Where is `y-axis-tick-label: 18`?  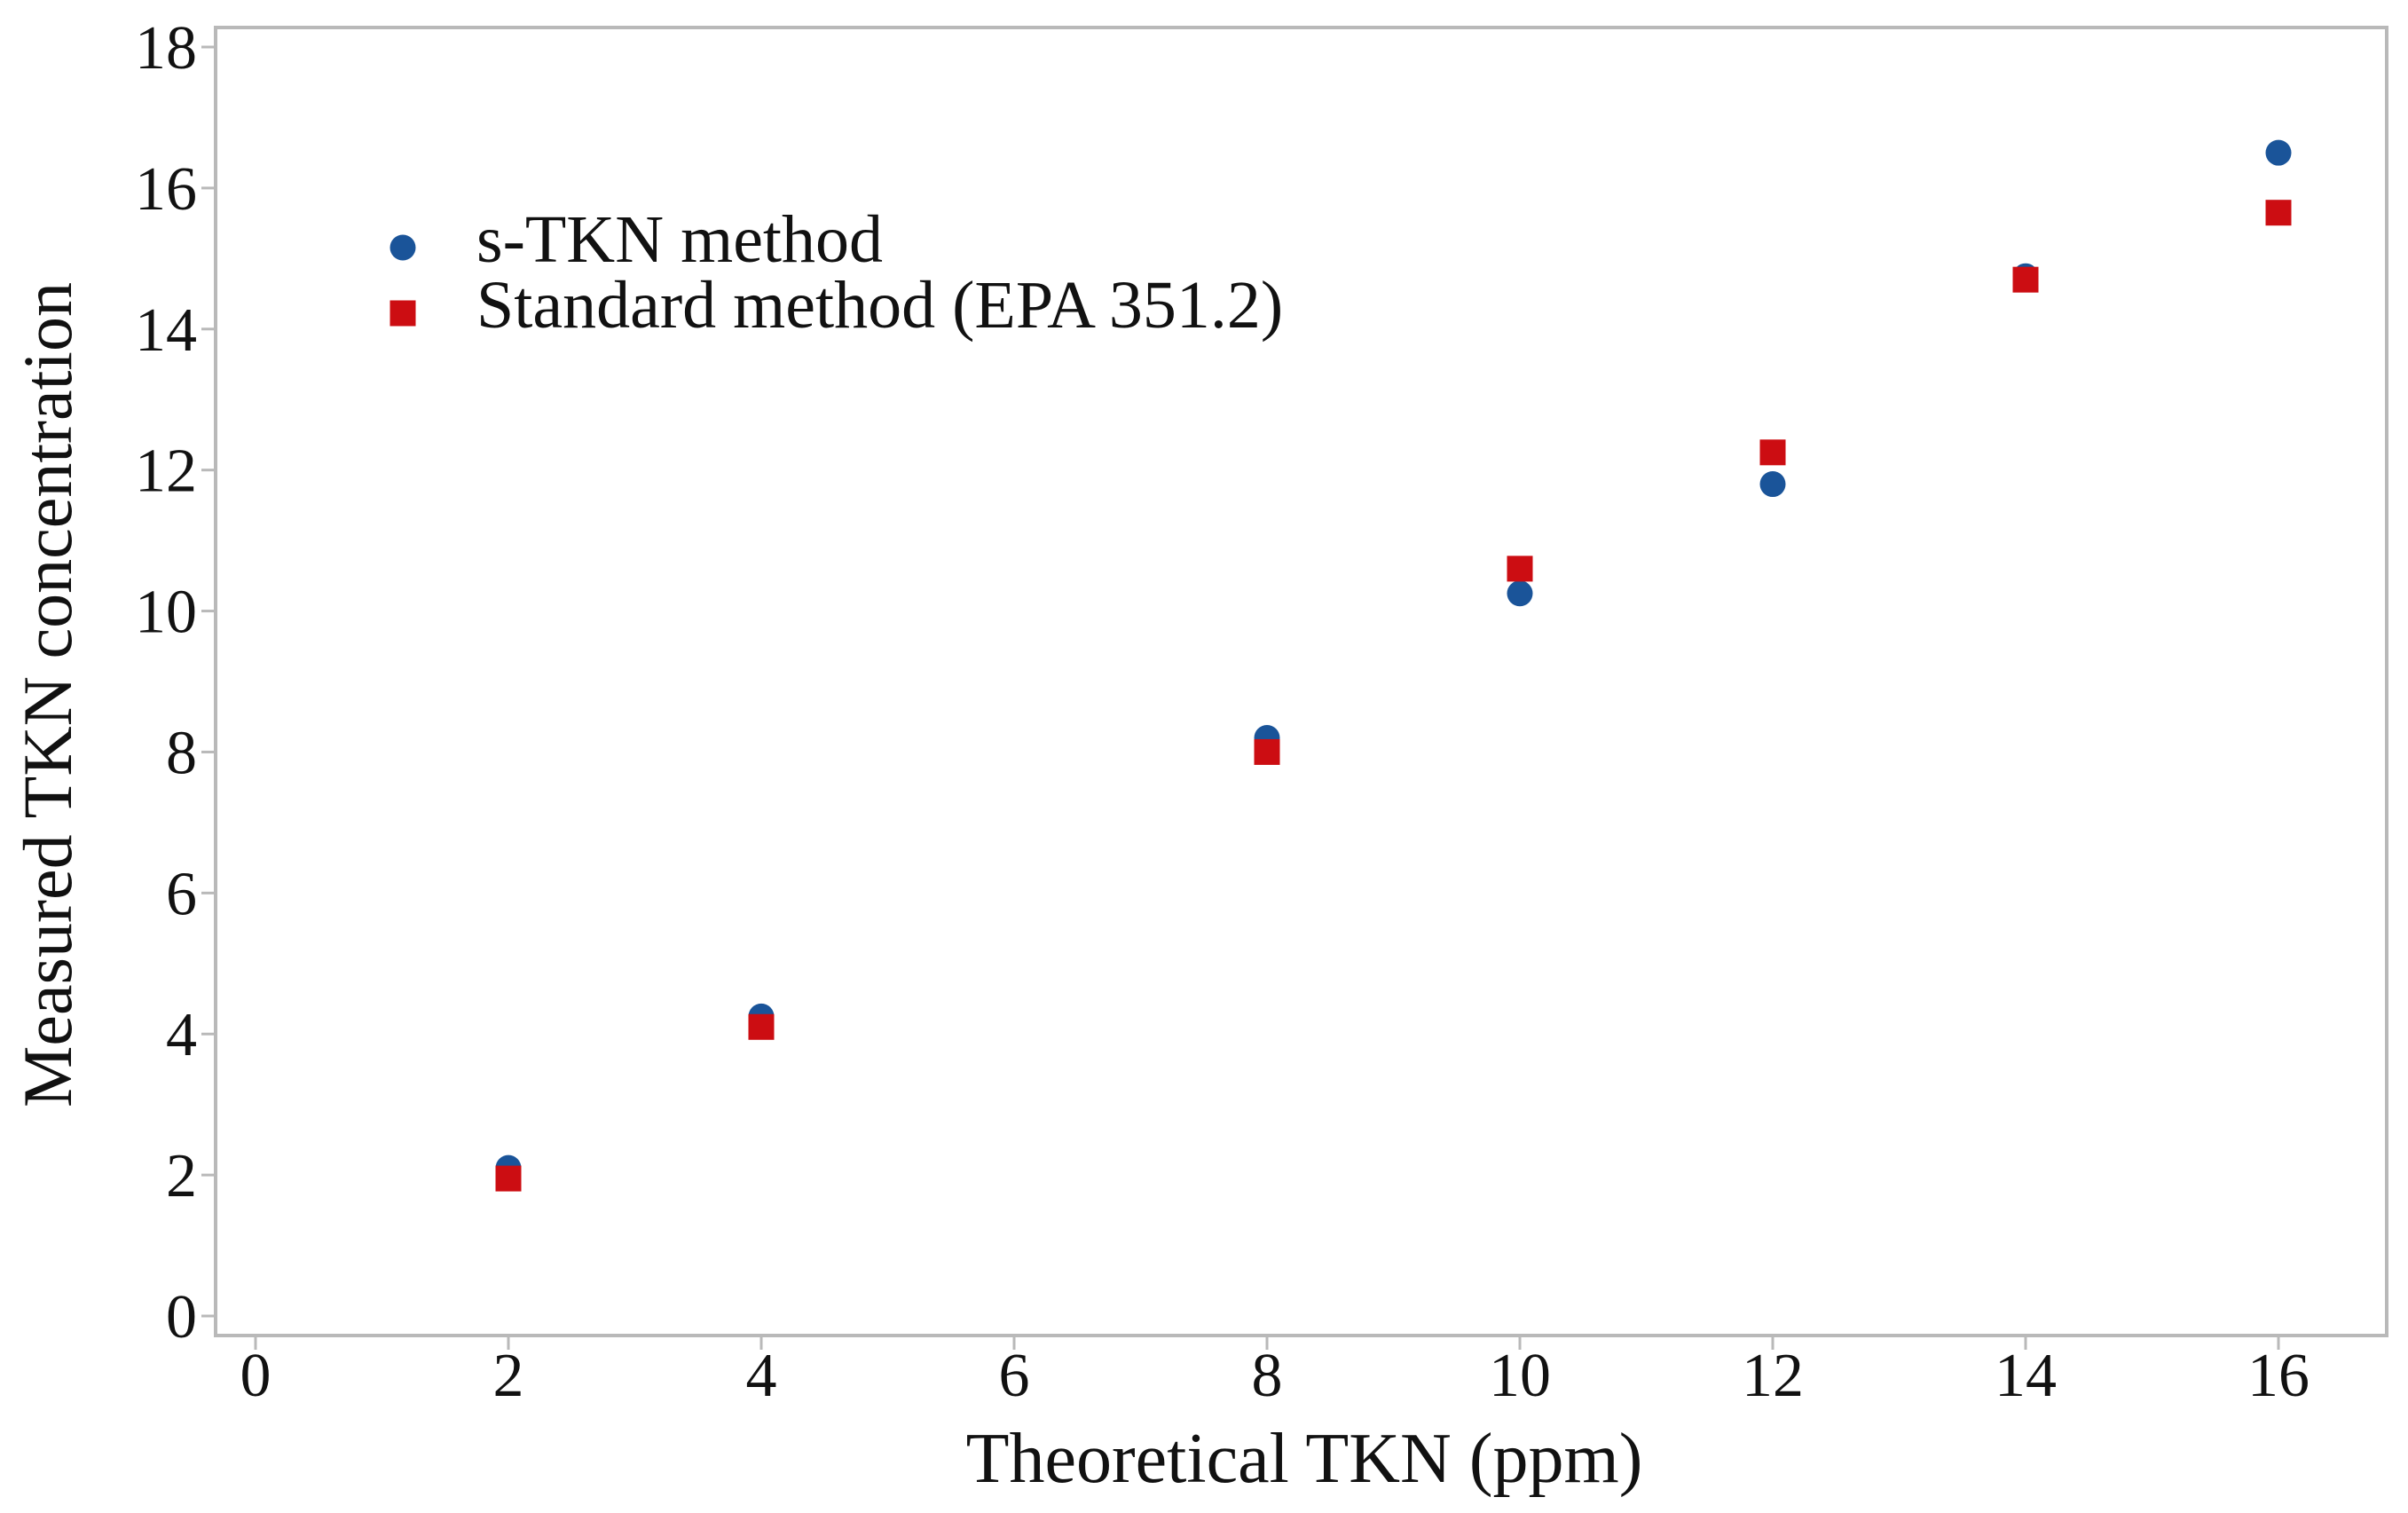
y-axis-tick-label: 18 is located at coordinates (166, 48).